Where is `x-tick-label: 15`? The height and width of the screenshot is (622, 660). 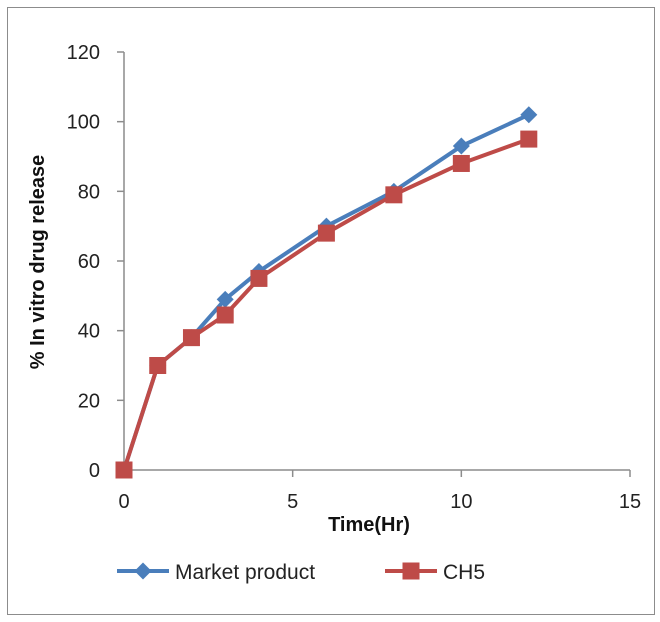
x-tick-label: 15 is located at coordinates (630, 502).